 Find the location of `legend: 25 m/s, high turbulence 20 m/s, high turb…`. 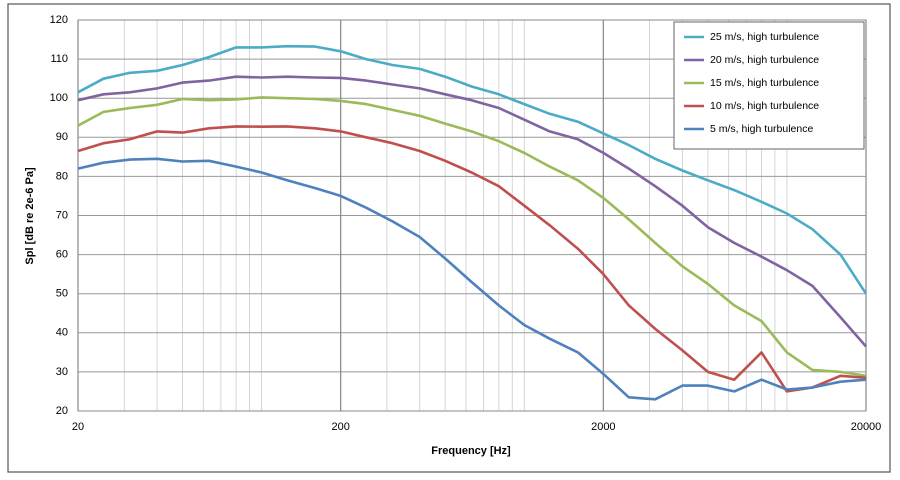

legend: 25 m/s, high turbulence 20 m/s, high turb… is located at coordinates (769, 85).